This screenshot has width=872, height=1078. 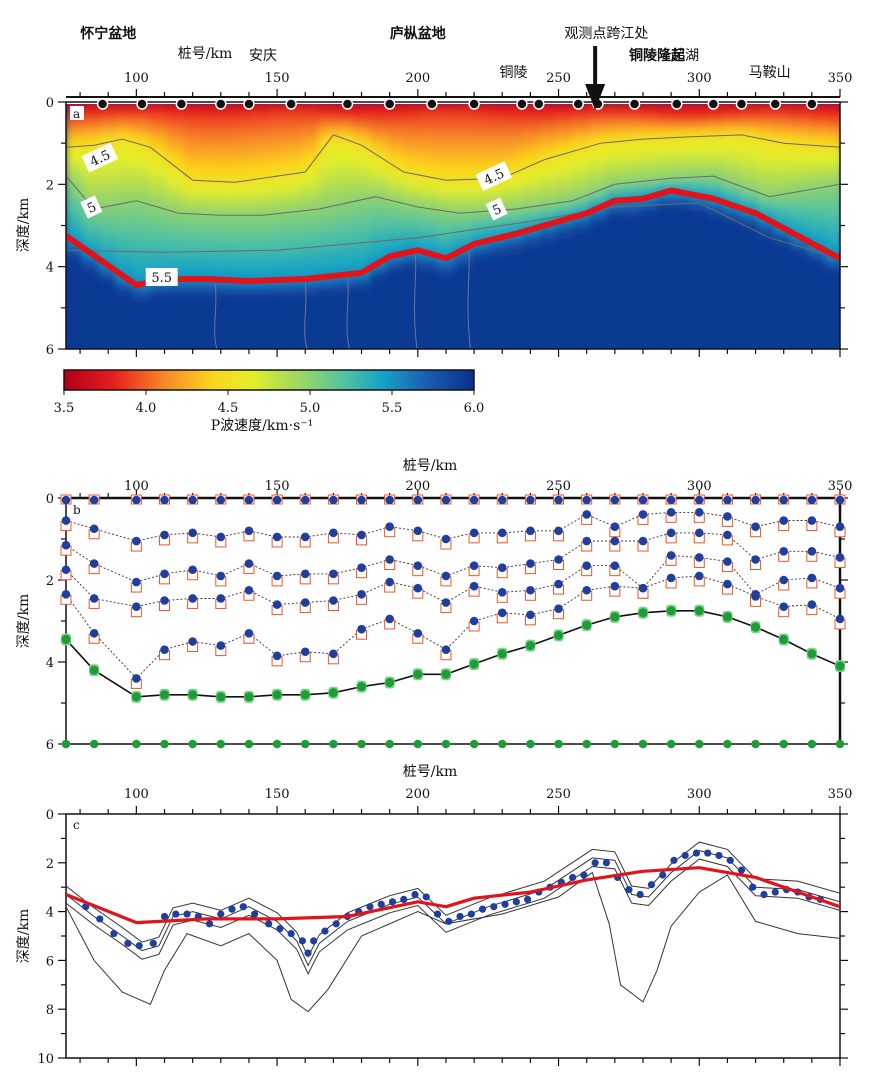 What do you see at coordinates (699, 78) in the screenshot?
I see `a-xtick-label: 300` at bounding box center [699, 78].